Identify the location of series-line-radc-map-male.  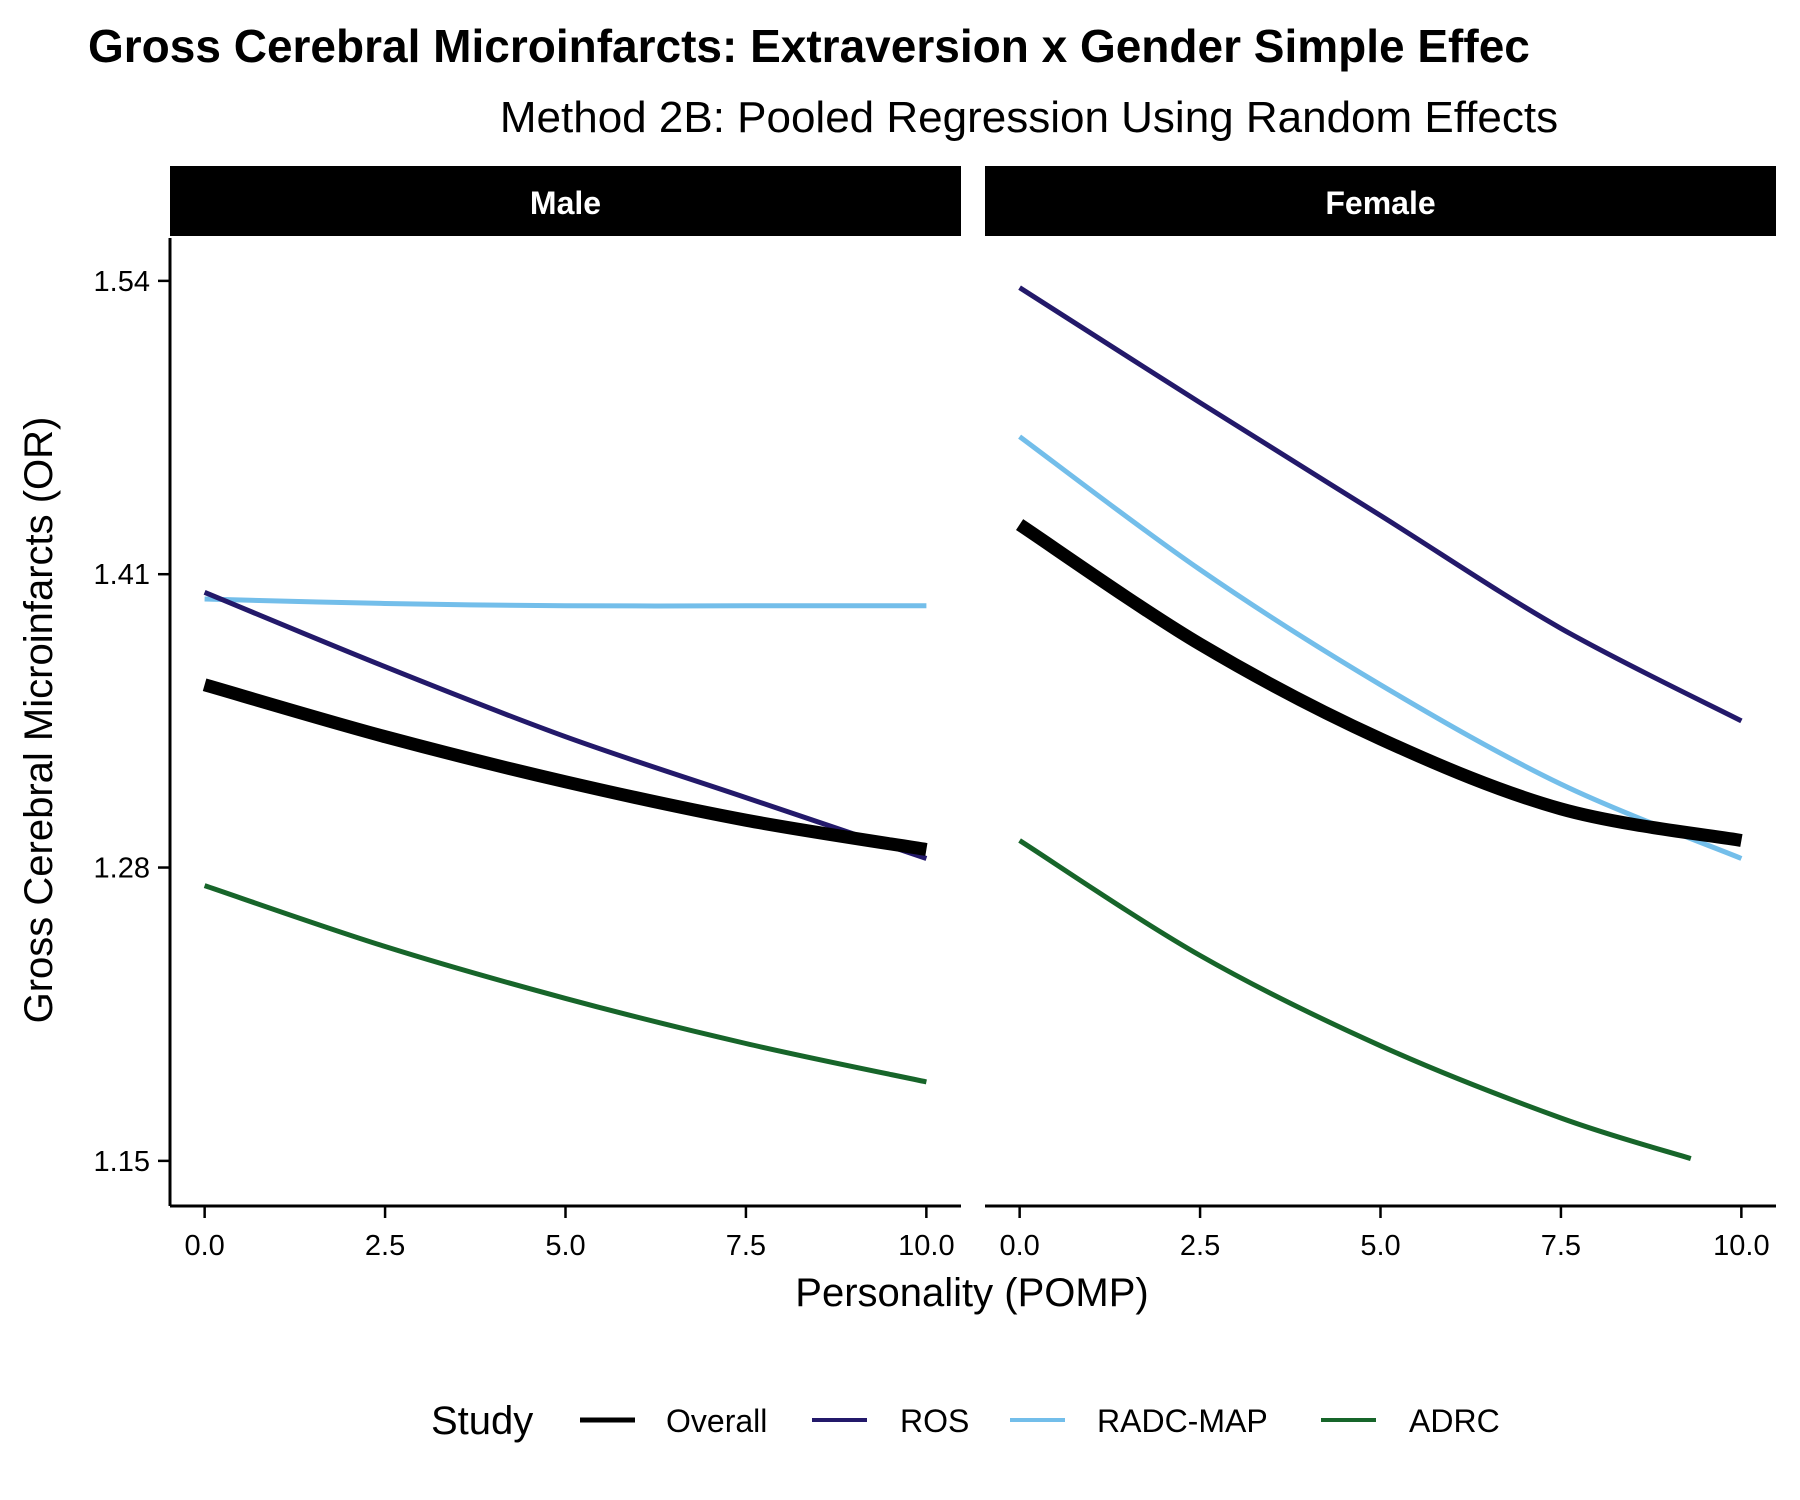
(565, 602).